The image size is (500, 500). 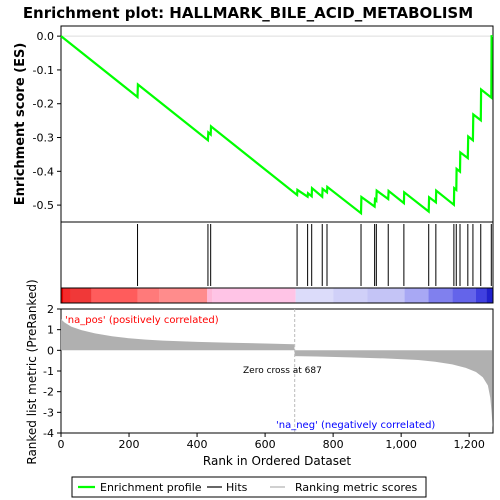 I want to click on es-y-tick-label: -0.3, so click(x=43, y=138).